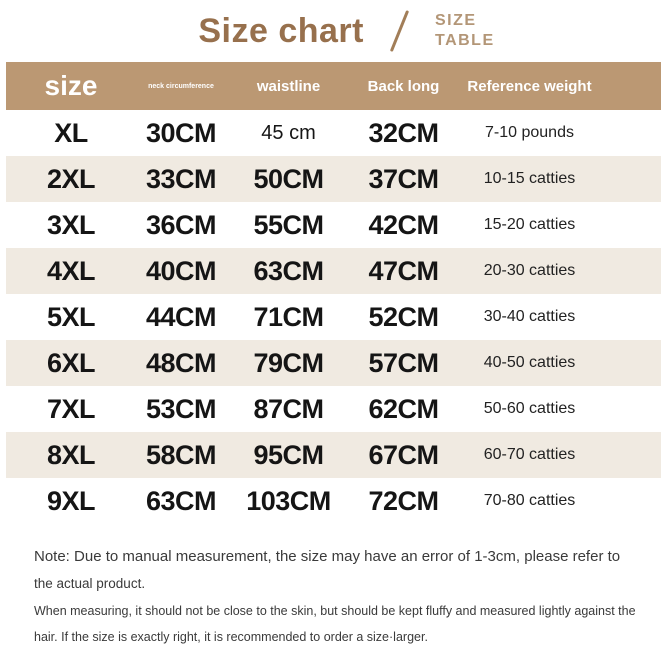  Describe the element at coordinates (333, 363) in the screenshot. I see `table-row: 6XL 48CM 79CM 57CM 40-50 catties` at that location.